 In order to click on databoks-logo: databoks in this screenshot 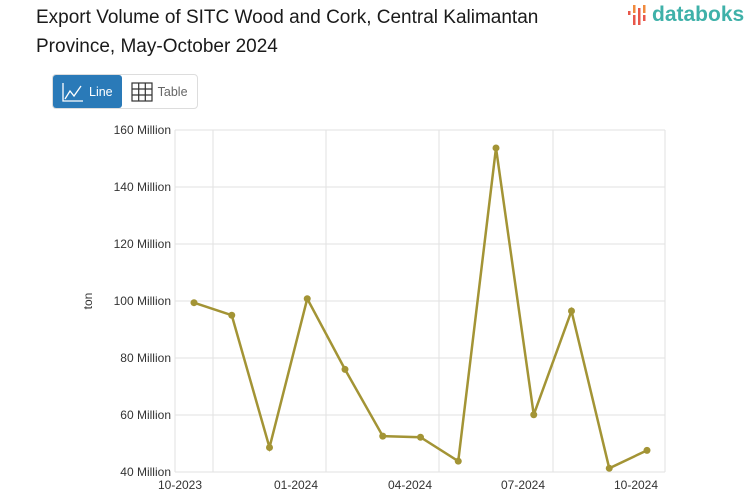, I will do `click(685, 15)`.